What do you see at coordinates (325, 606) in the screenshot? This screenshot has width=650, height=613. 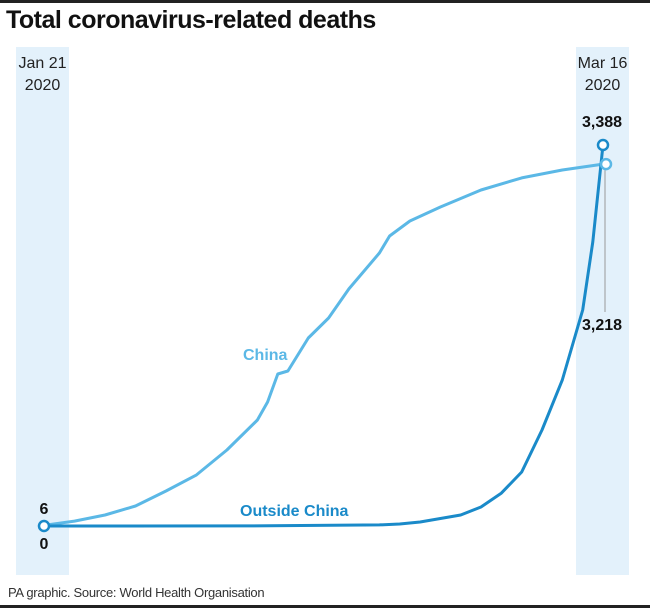 I see `bottom-rule` at bounding box center [325, 606].